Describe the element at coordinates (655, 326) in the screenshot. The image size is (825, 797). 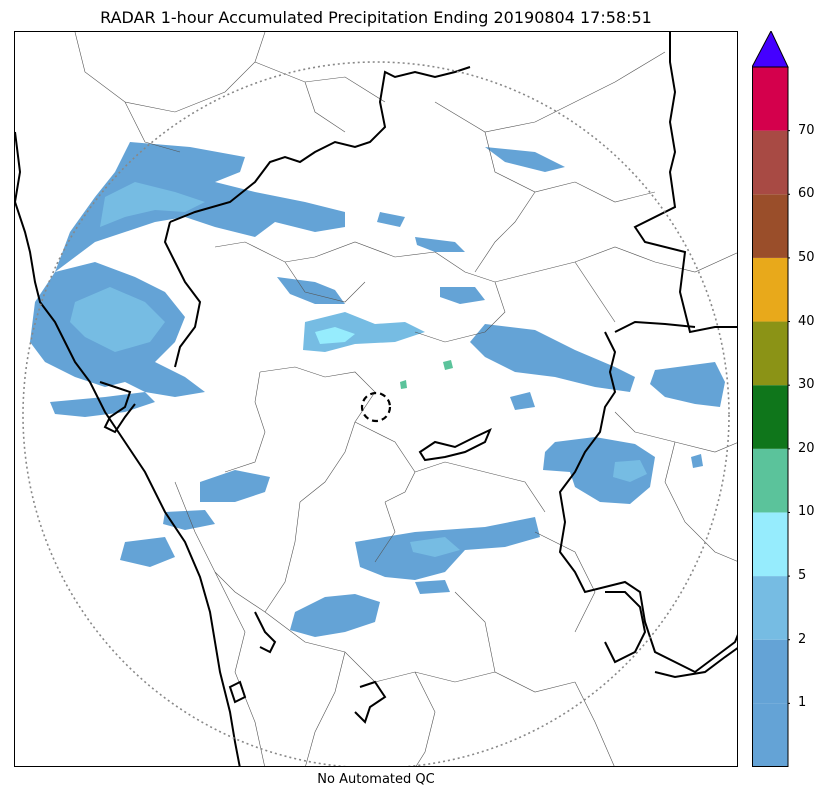
I see `telangana-andhra-boundary` at that location.